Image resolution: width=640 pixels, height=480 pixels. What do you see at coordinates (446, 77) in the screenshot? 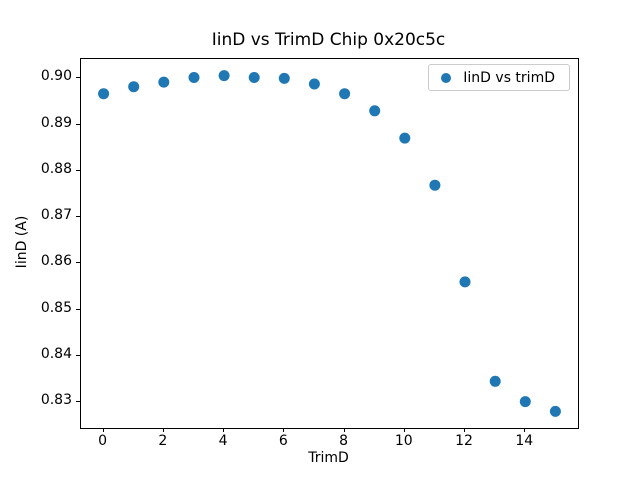
I see `legend-marker-icon` at bounding box center [446, 77].